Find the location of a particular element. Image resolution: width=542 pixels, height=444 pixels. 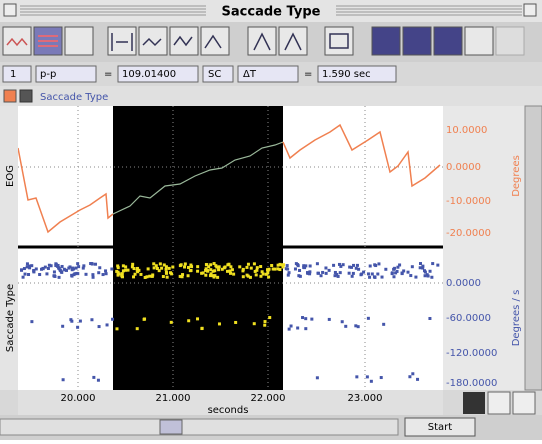

axis-strip is located at coordinates (484, 248).